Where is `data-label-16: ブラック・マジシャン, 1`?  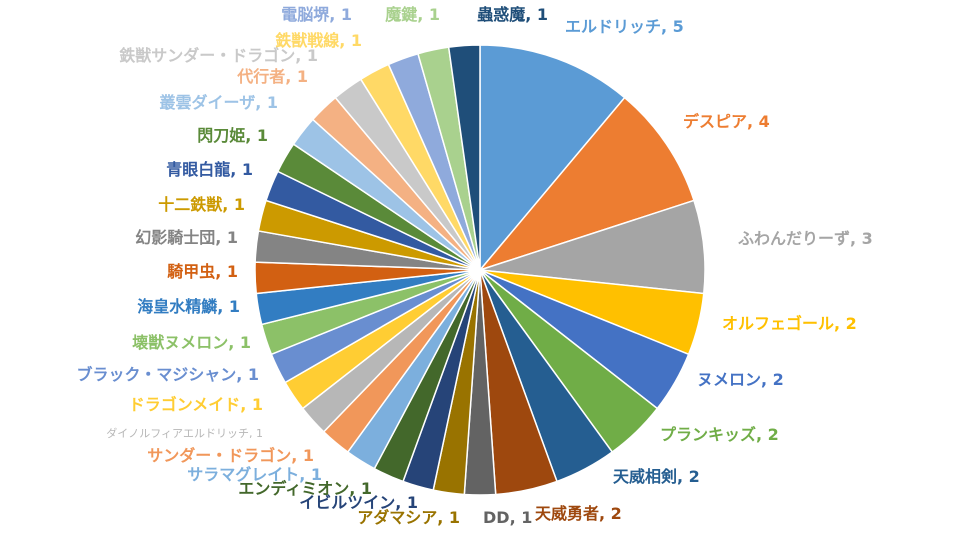
data-label-16: ブラック・マジシャン, 1 is located at coordinates (168, 374).